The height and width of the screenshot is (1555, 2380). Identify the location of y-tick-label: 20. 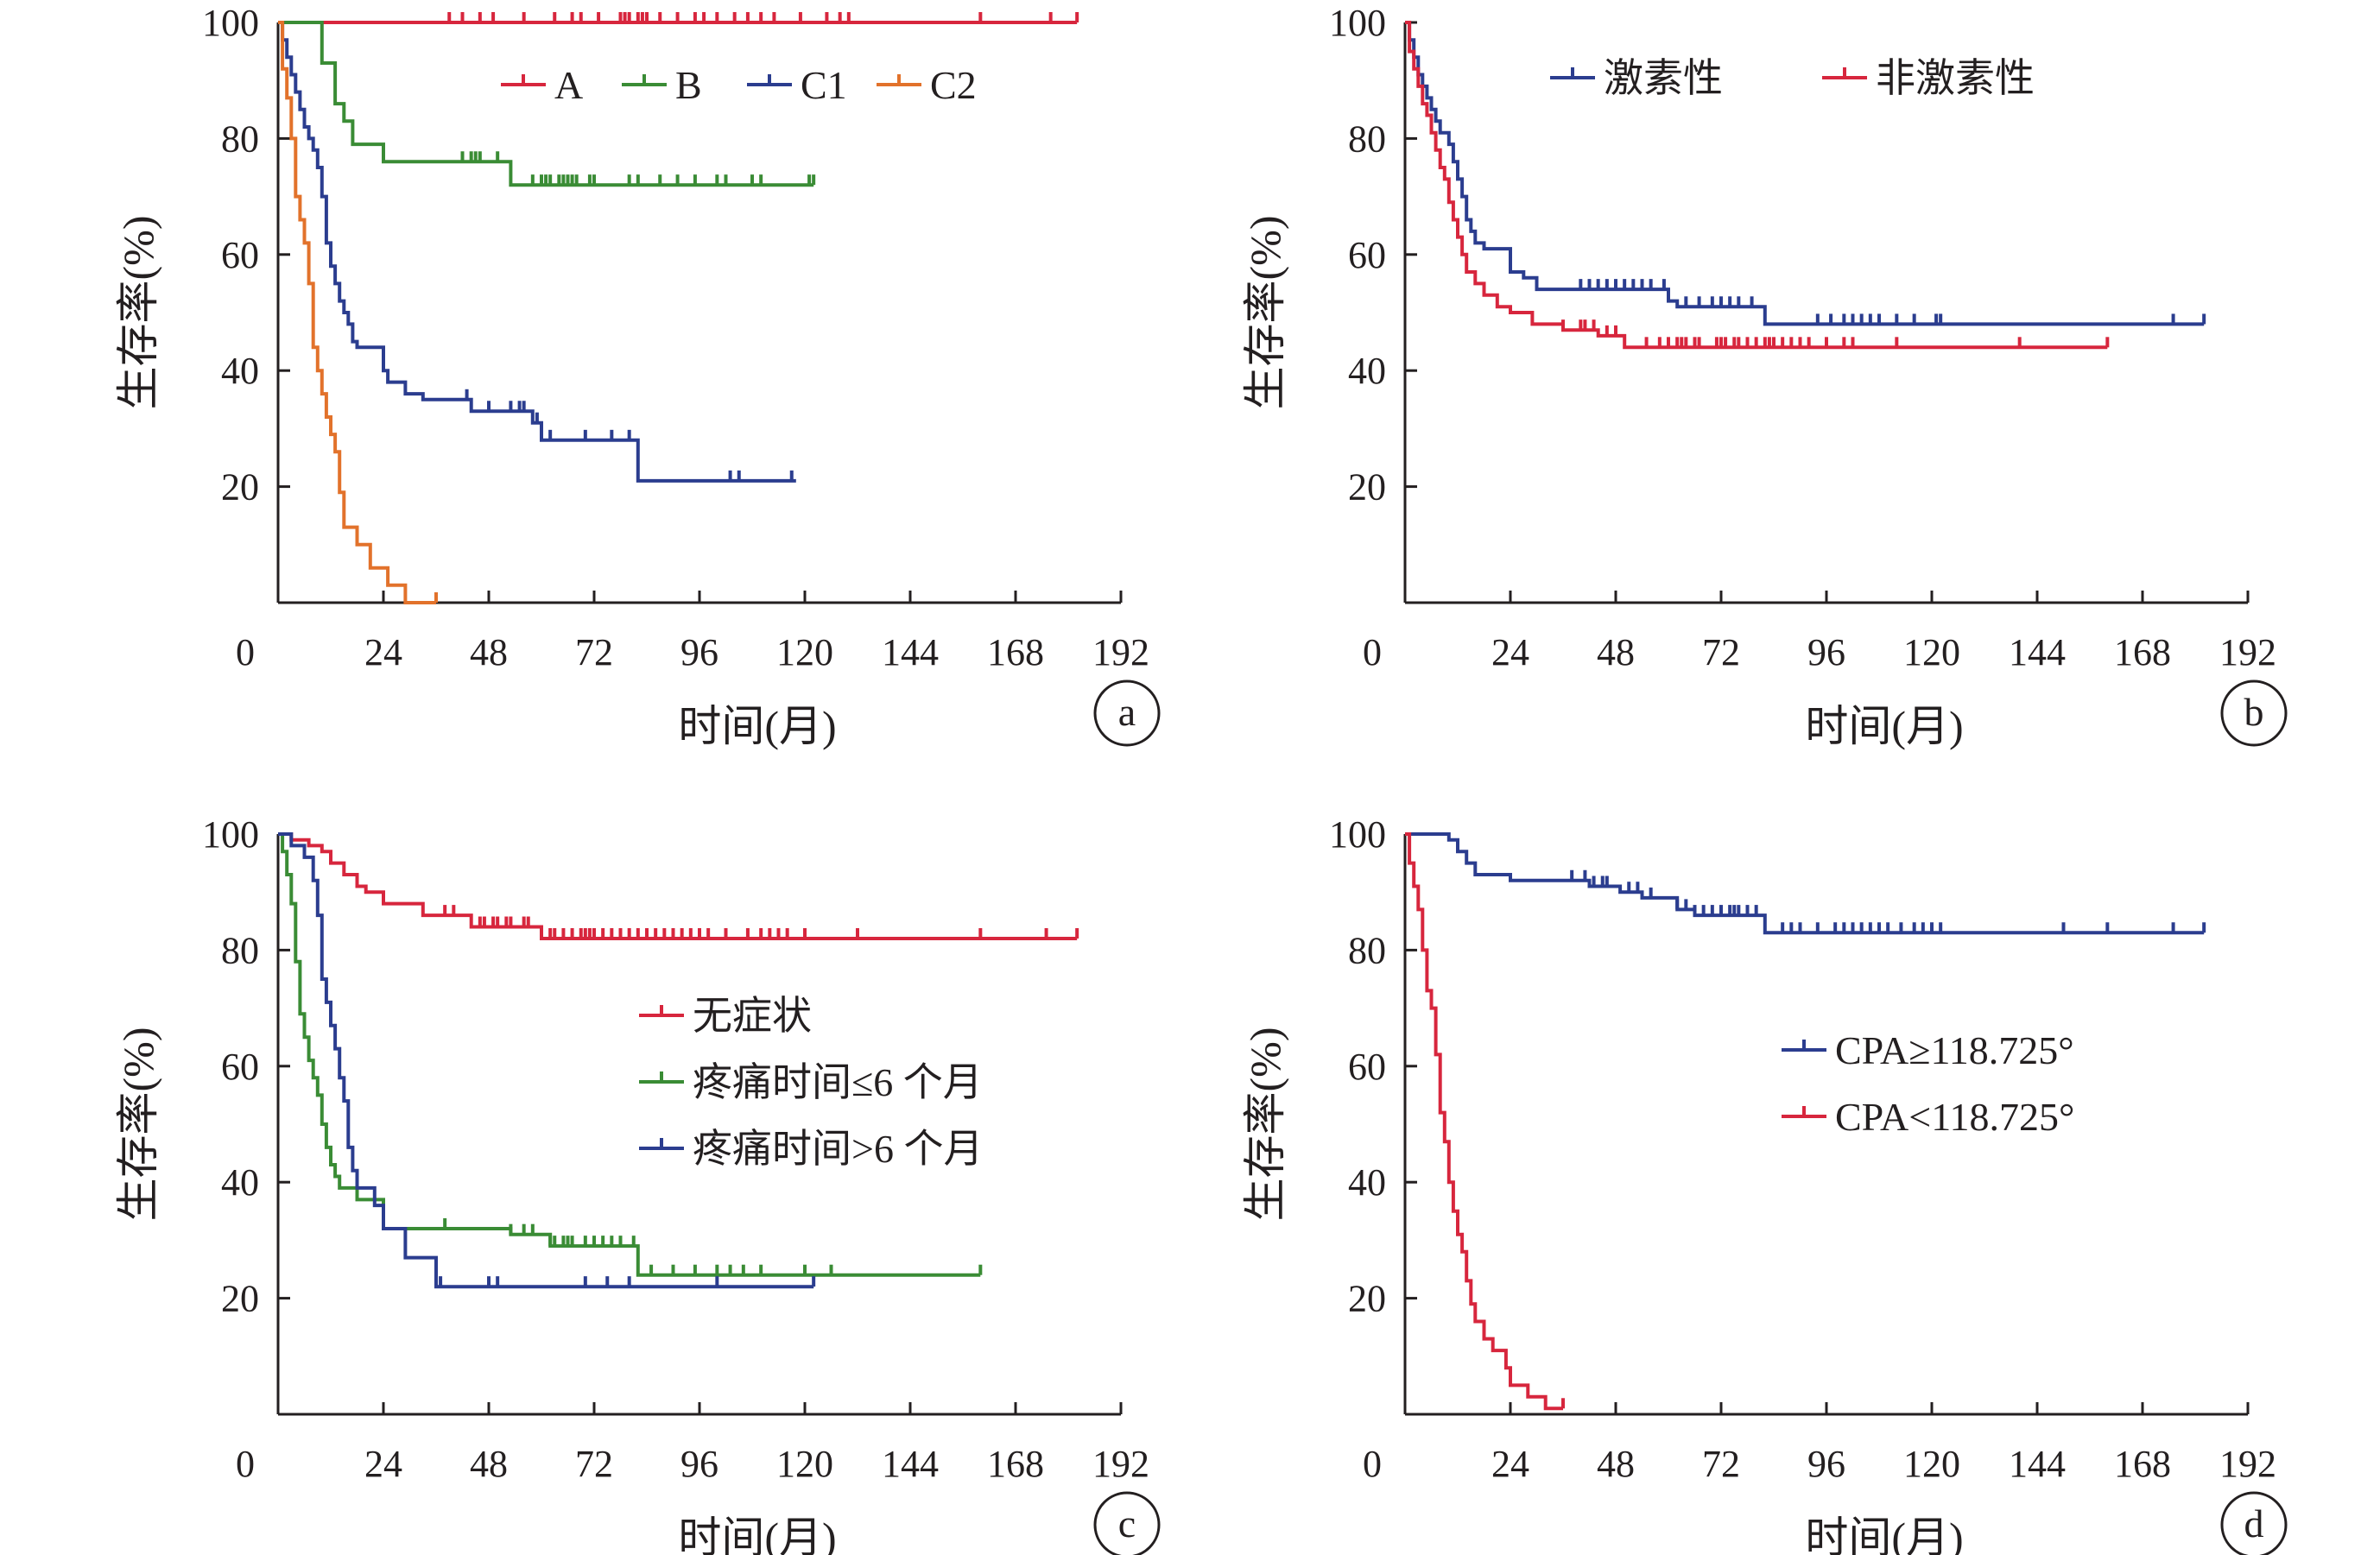
(1367, 487).